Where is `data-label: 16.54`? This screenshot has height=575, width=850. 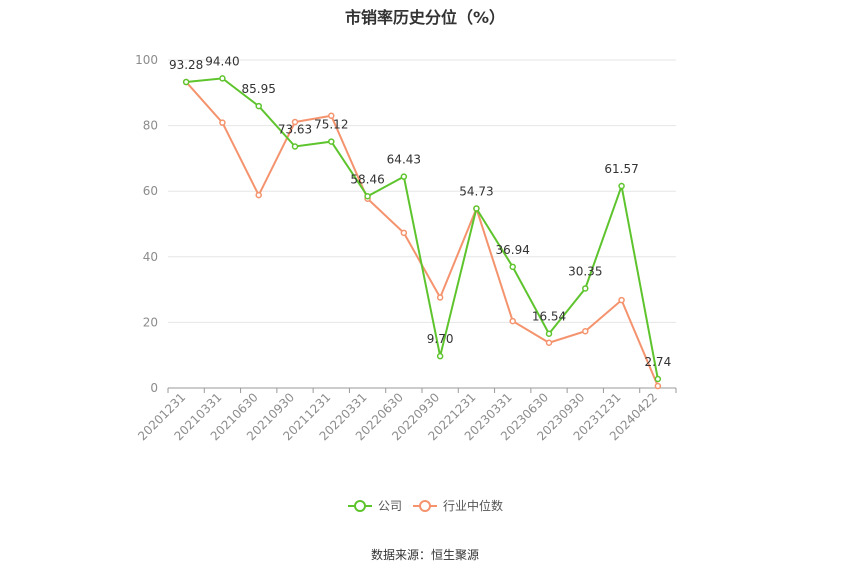 data-label: 16.54 is located at coordinates (549, 317).